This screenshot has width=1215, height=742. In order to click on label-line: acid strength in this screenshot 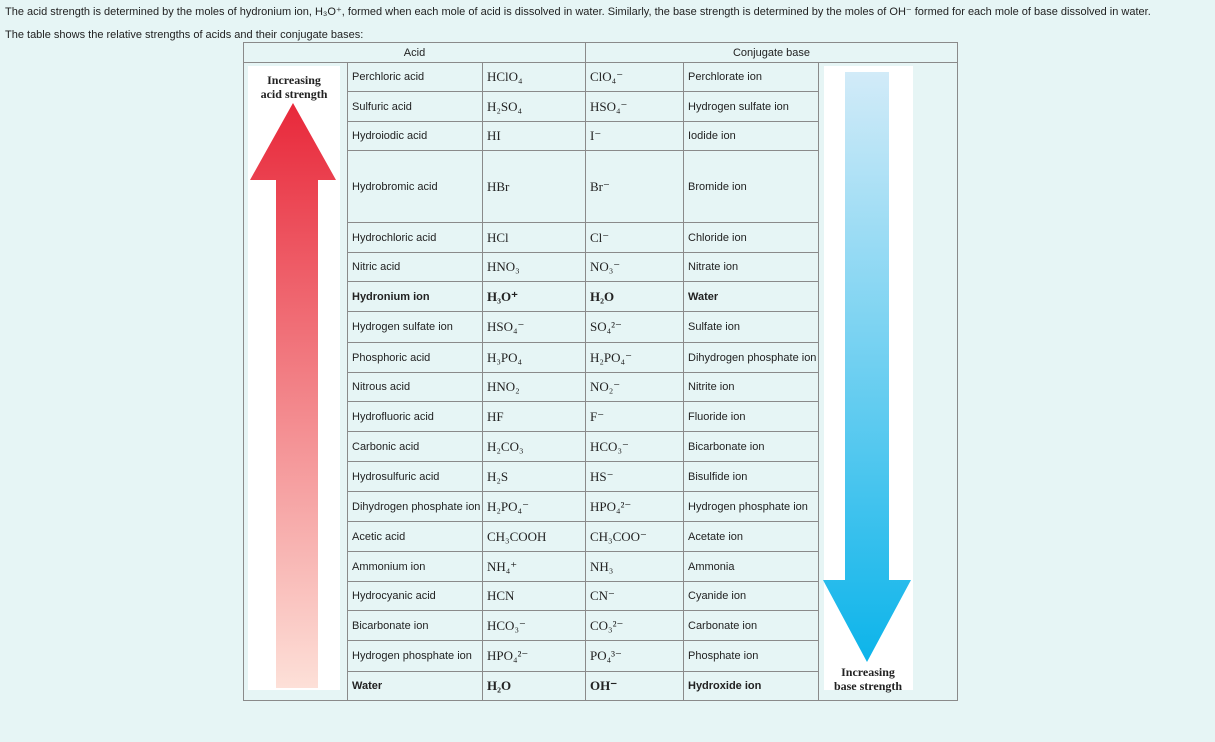, I will do `click(294, 94)`.